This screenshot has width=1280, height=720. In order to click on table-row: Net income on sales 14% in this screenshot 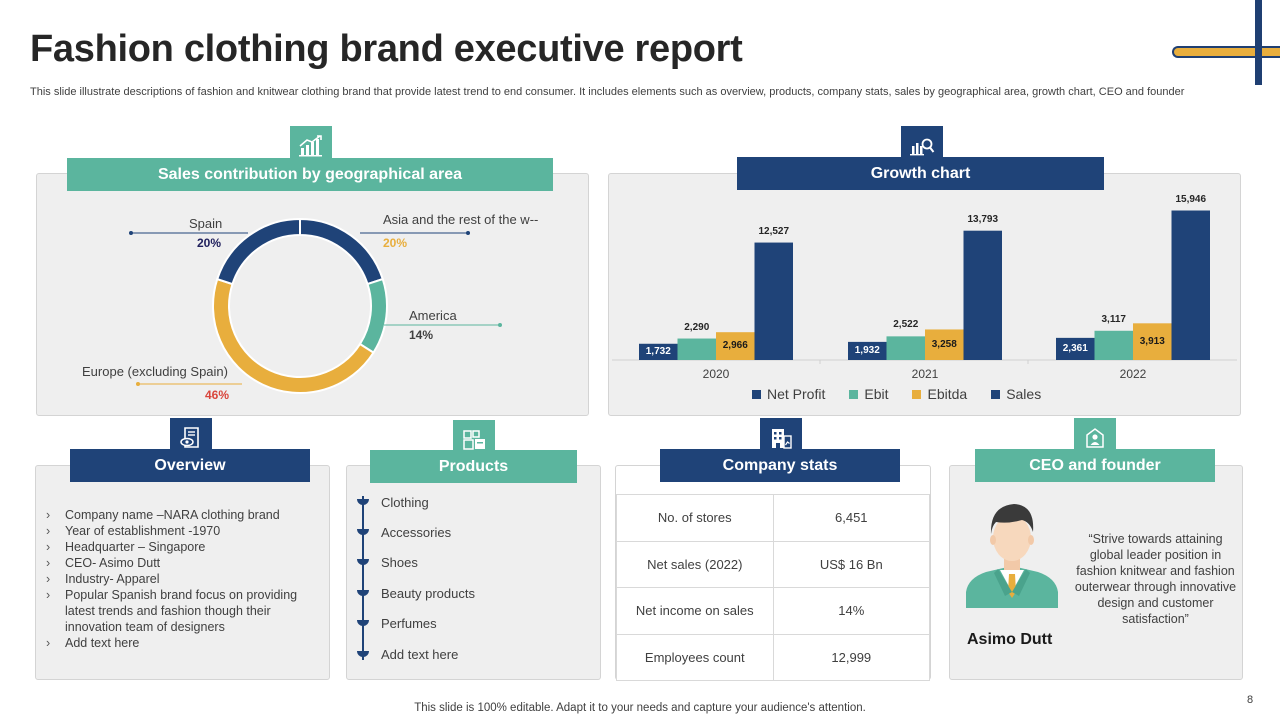, I will do `click(773, 611)`.